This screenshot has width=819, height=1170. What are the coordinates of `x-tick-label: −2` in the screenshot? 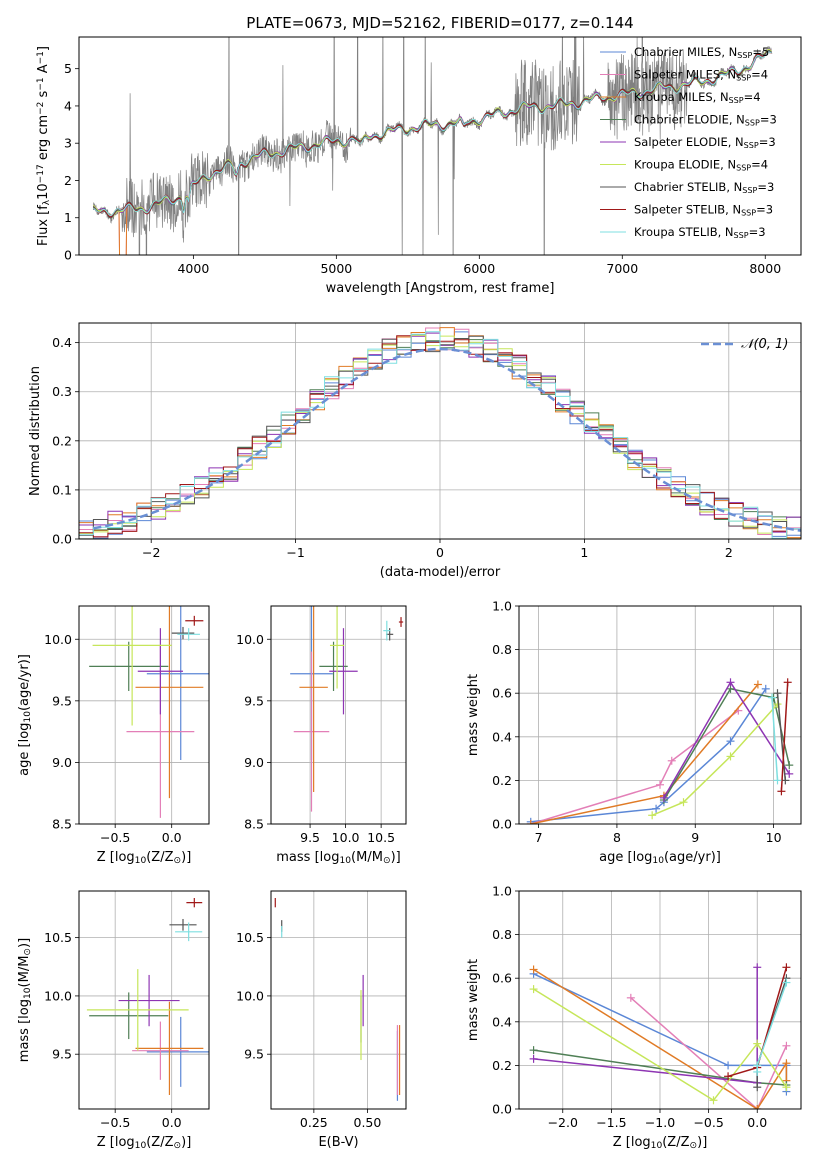 It's located at (151, 552).